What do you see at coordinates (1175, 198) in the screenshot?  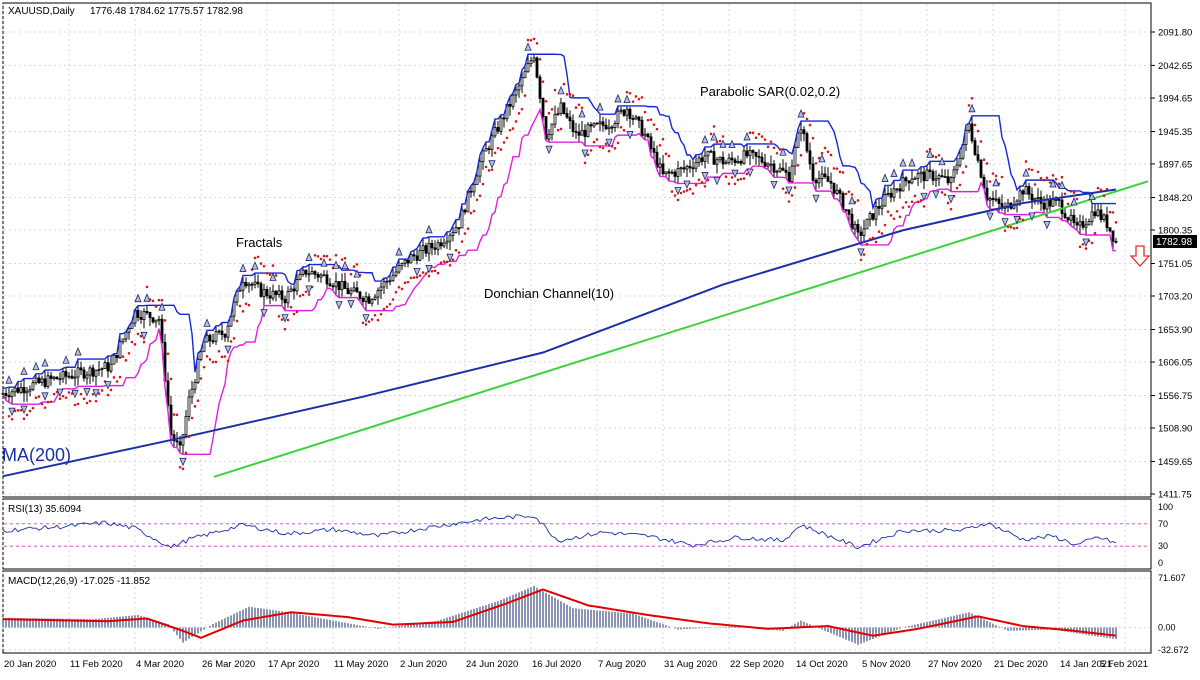 I see `y-tick-label: 1848.20` at bounding box center [1175, 198].